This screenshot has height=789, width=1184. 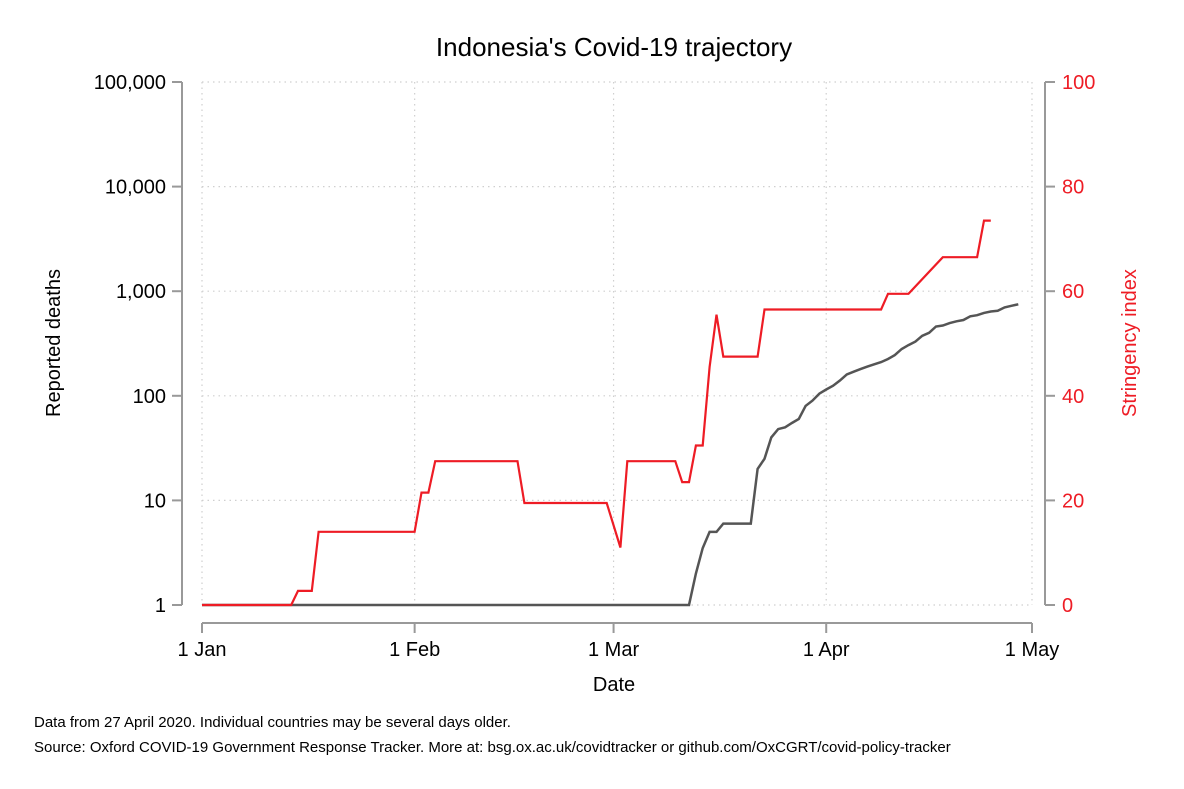 What do you see at coordinates (155, 501) in the screenshot?
I see `left-tick-label: 10` at bounding box center [155, 501].